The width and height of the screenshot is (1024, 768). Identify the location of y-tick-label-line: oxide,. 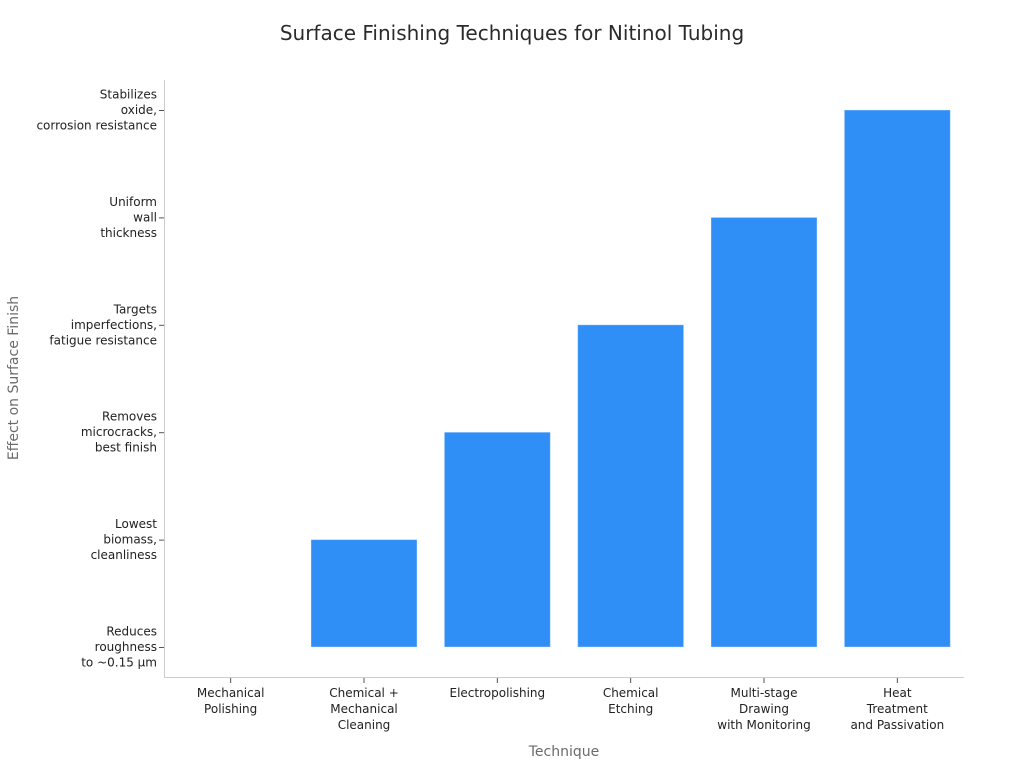
(139, 110).